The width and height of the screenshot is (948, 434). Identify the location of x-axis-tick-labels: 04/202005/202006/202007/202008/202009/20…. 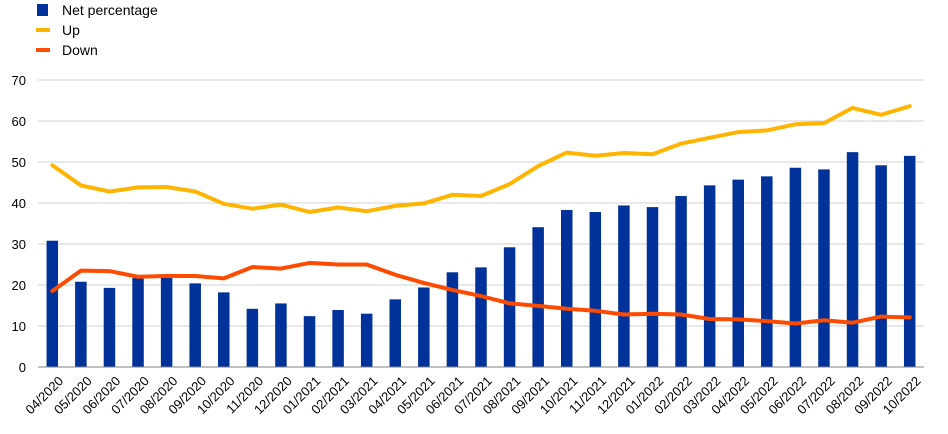
(472, 395).